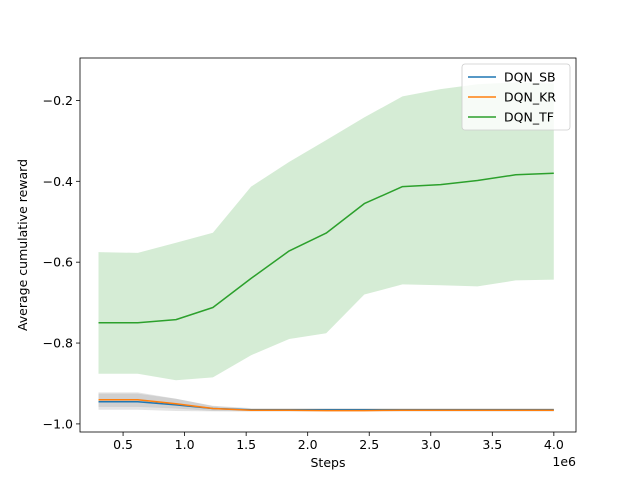 This screenshot has height=480, width=640. I want to click on x-tick-label: 2.0, so click(308, 444).